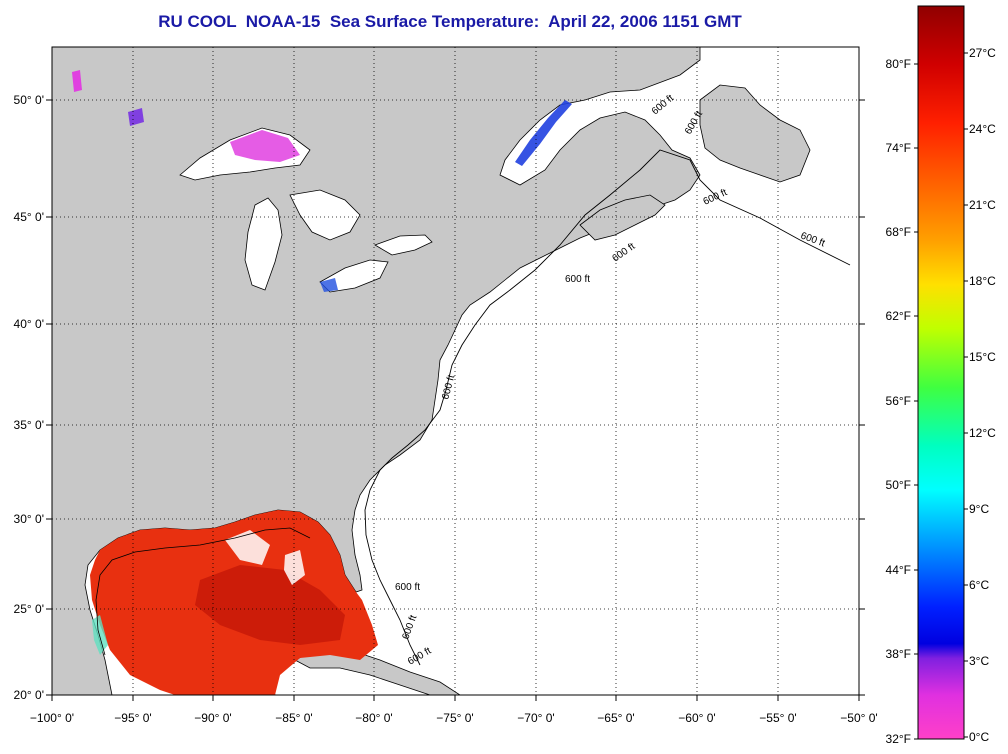  What do you see at coordinates (755, 133) in the screenshot?
I see `land-newfoundland` at bounding box center [755, 133].